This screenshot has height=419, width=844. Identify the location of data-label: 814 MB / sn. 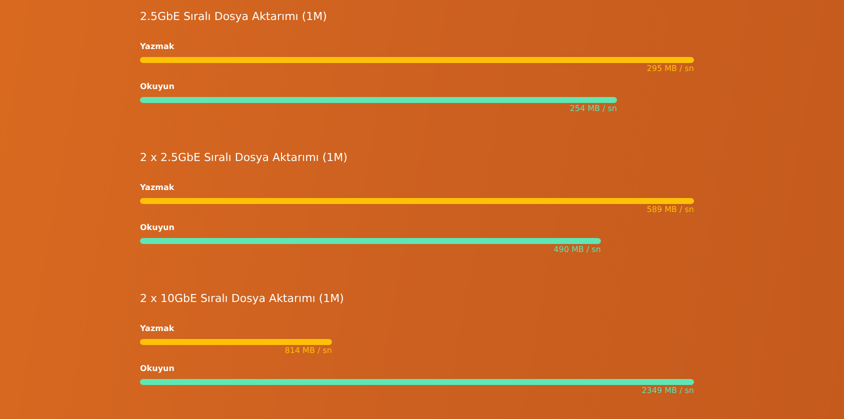
(308, 350).